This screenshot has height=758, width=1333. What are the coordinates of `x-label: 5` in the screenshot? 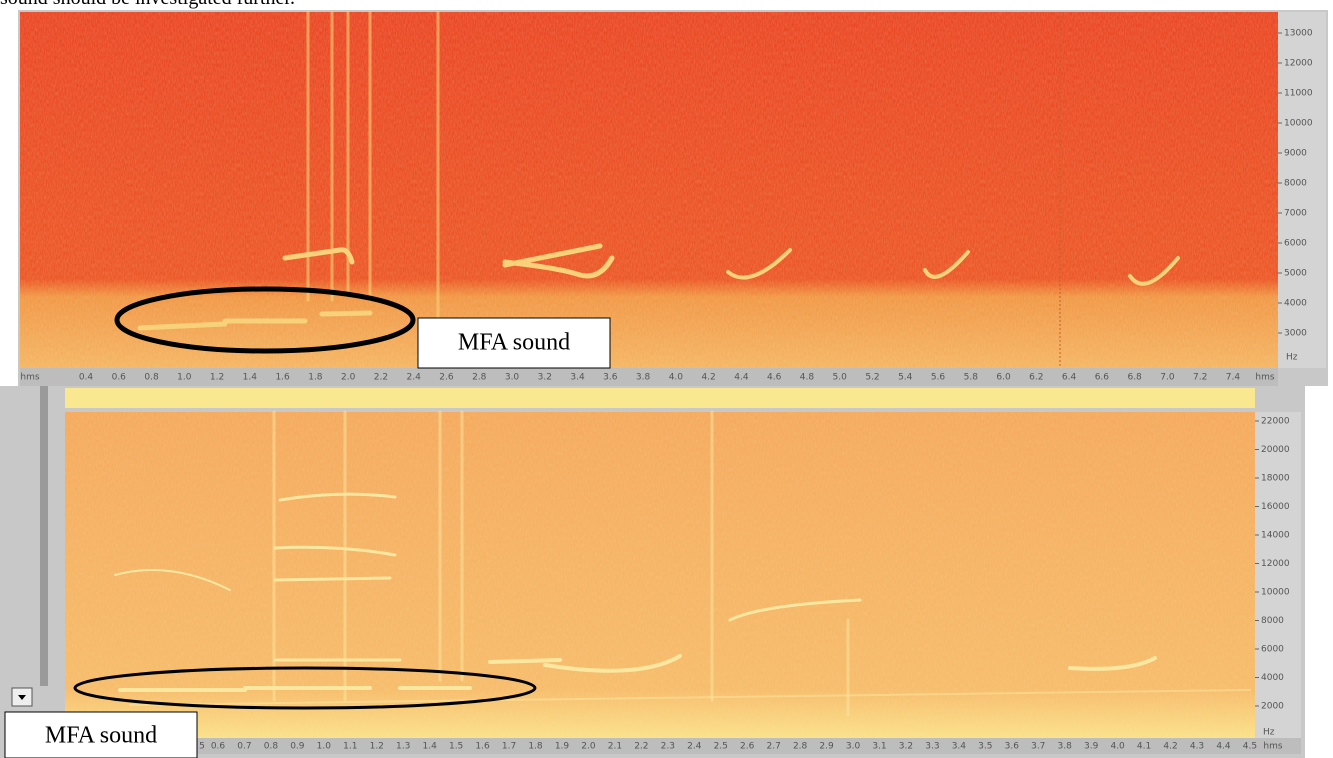 It's located at (202, 747).